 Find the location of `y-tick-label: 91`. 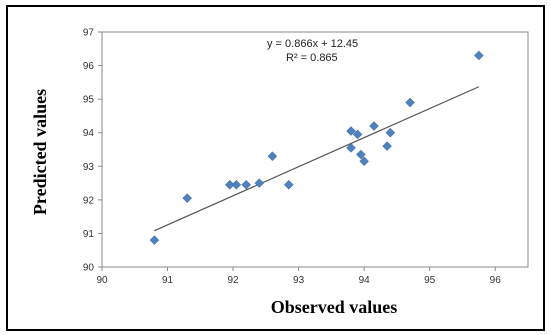

y-tick-label: 91 is located at coordinates (89, 234).